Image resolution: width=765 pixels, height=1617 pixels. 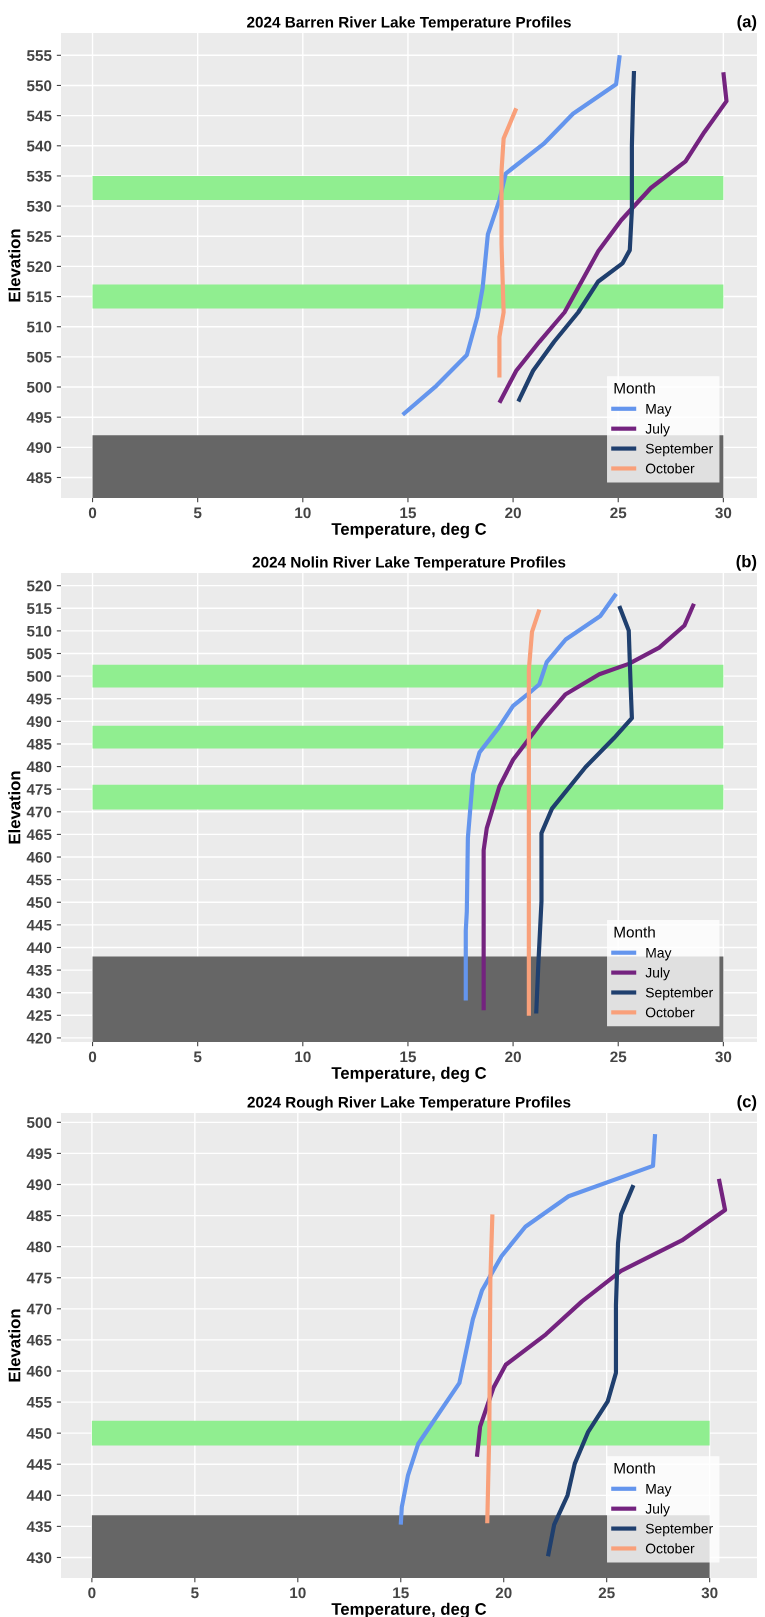 I want to click on text: (a), so click(x=747, y=23).